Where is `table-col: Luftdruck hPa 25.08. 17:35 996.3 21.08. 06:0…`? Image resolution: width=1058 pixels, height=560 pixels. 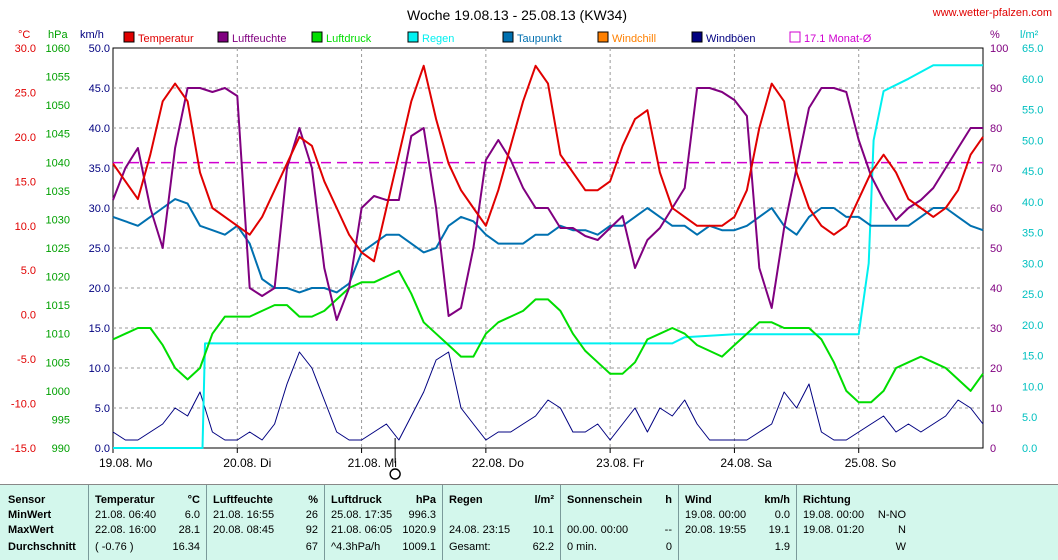
table-col: Luftdruck hPa 25.08. 17:35 996.3 21.08. 06:0… is located at coordinates (383, 522).